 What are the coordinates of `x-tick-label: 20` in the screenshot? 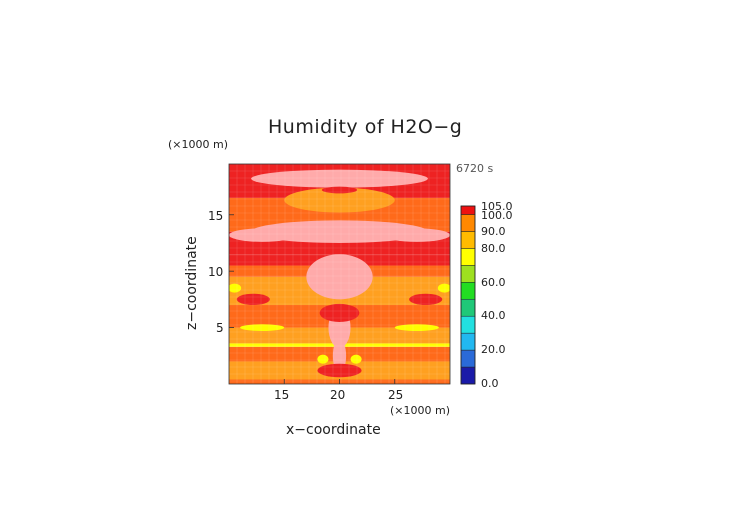 It's located at (338, 395).